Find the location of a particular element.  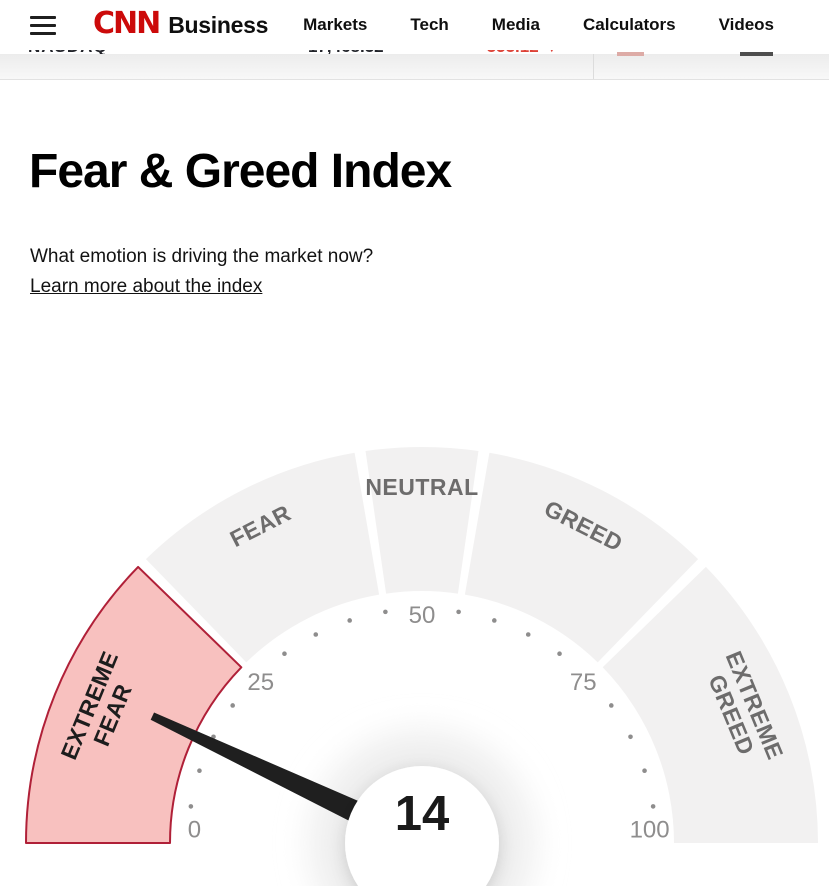

gauge-axis-label-25: 25 is located at coordinates (260, 682).